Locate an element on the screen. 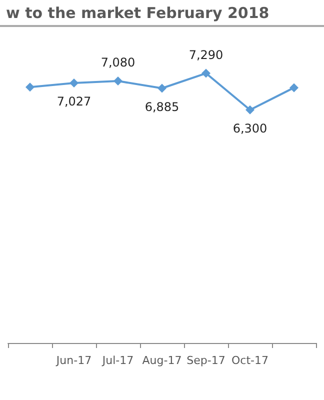 The height and width of the screenshot is (400, 324). data-label: 6,885 is located at coordinates (162, 107).